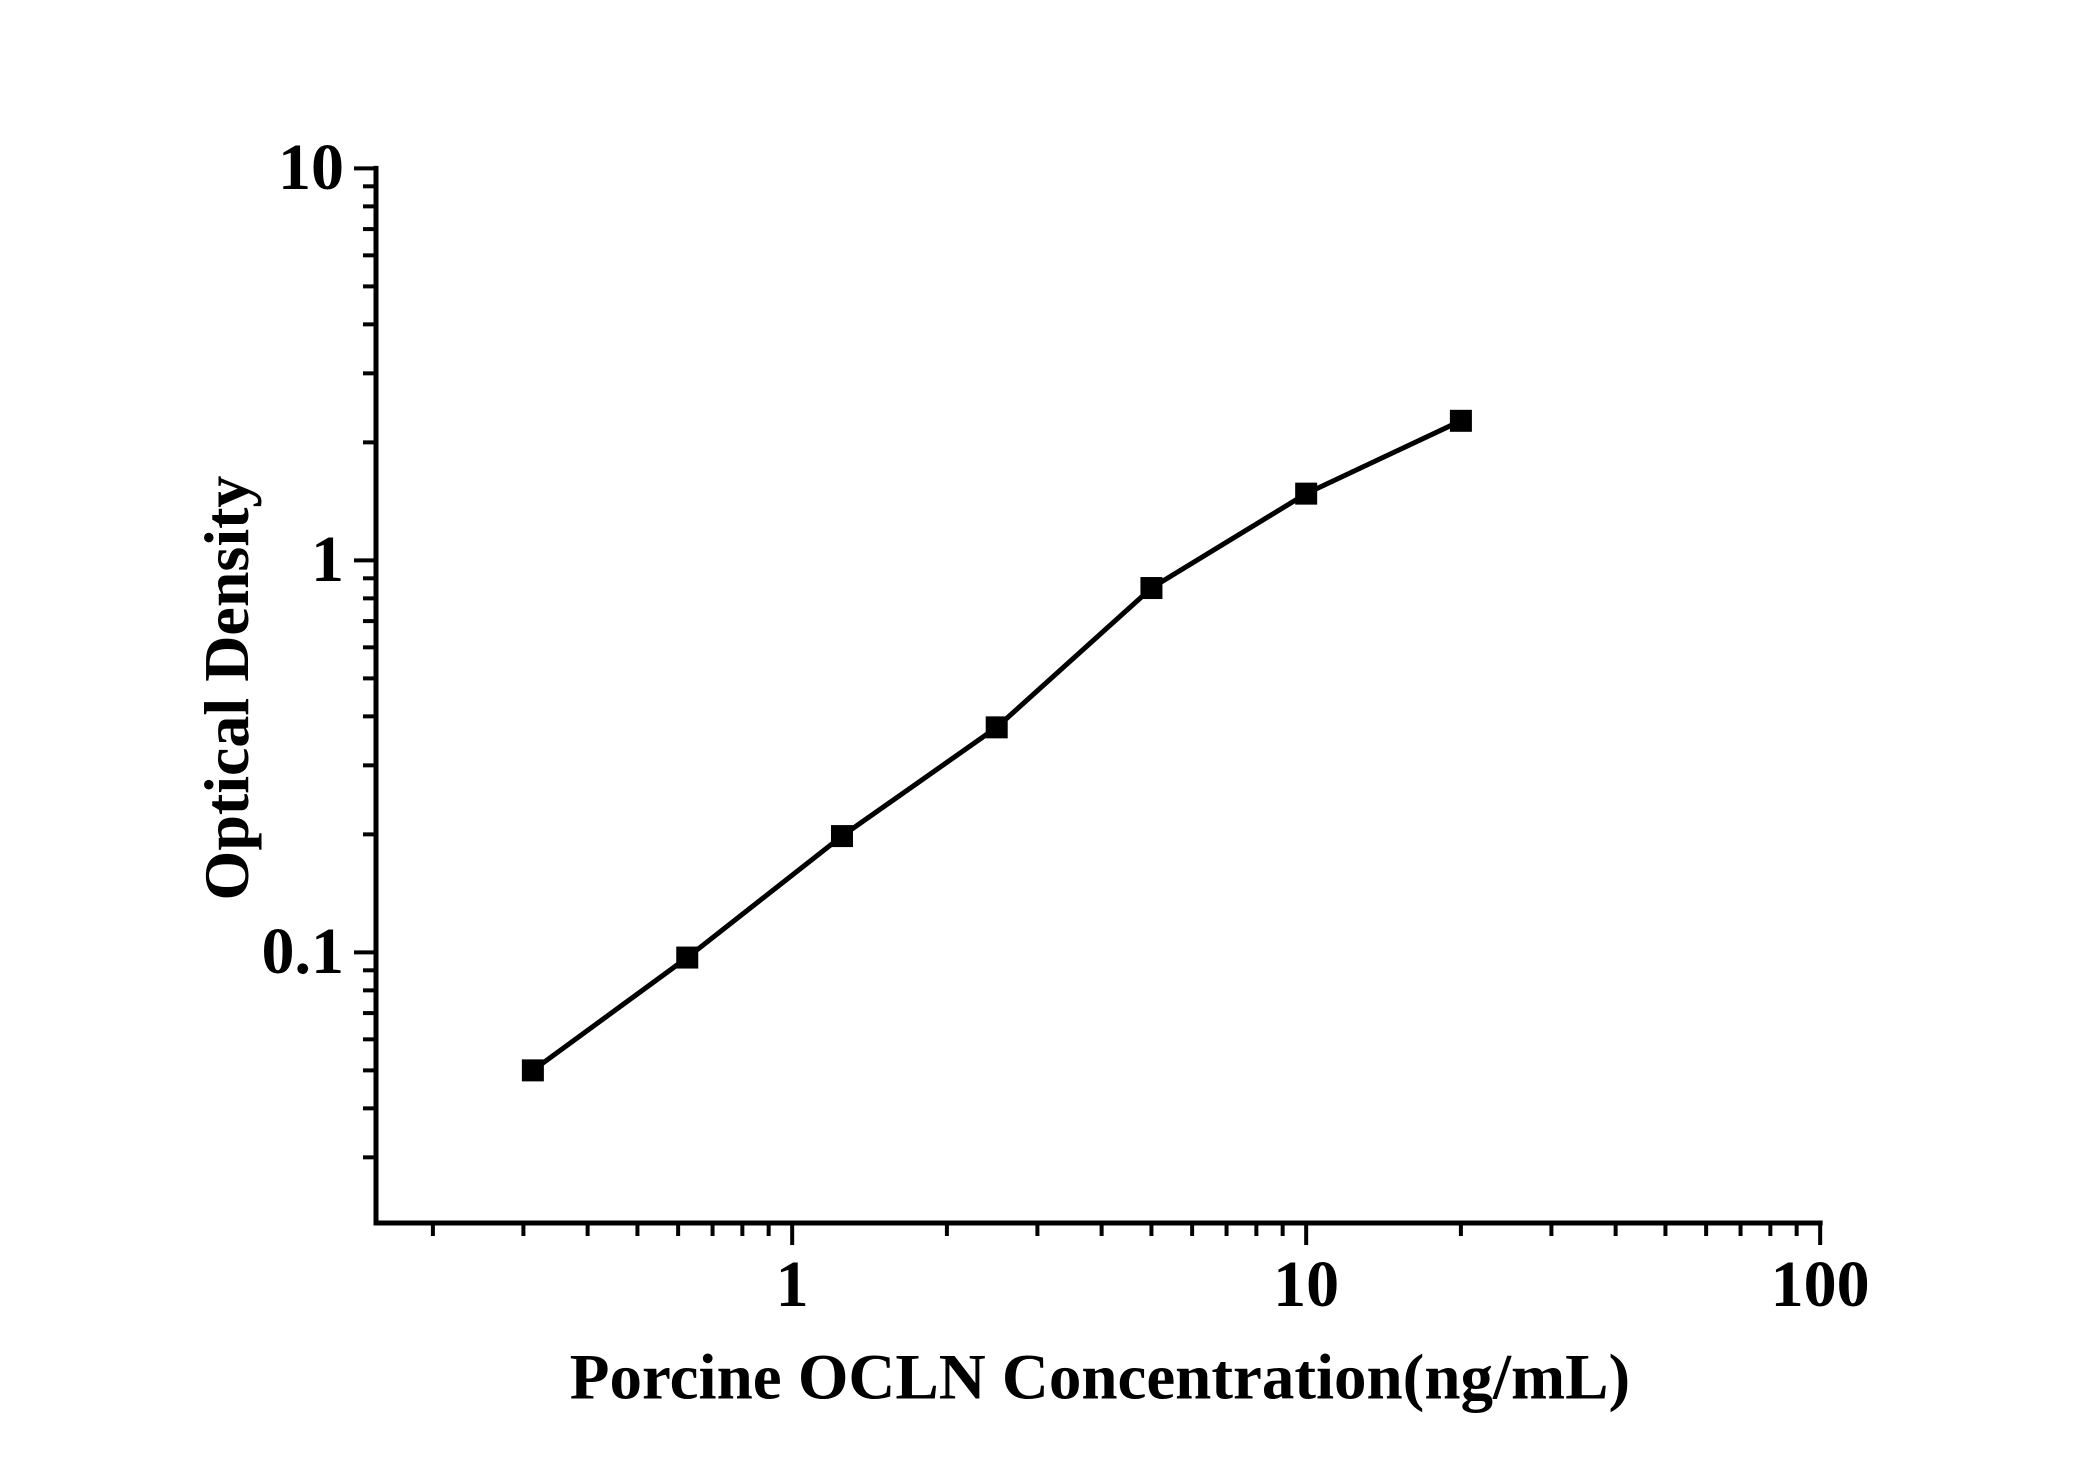 This screenshot has height=1467, width=2100. I want to click on x-tick-label: 10, so click(1306, 1284).